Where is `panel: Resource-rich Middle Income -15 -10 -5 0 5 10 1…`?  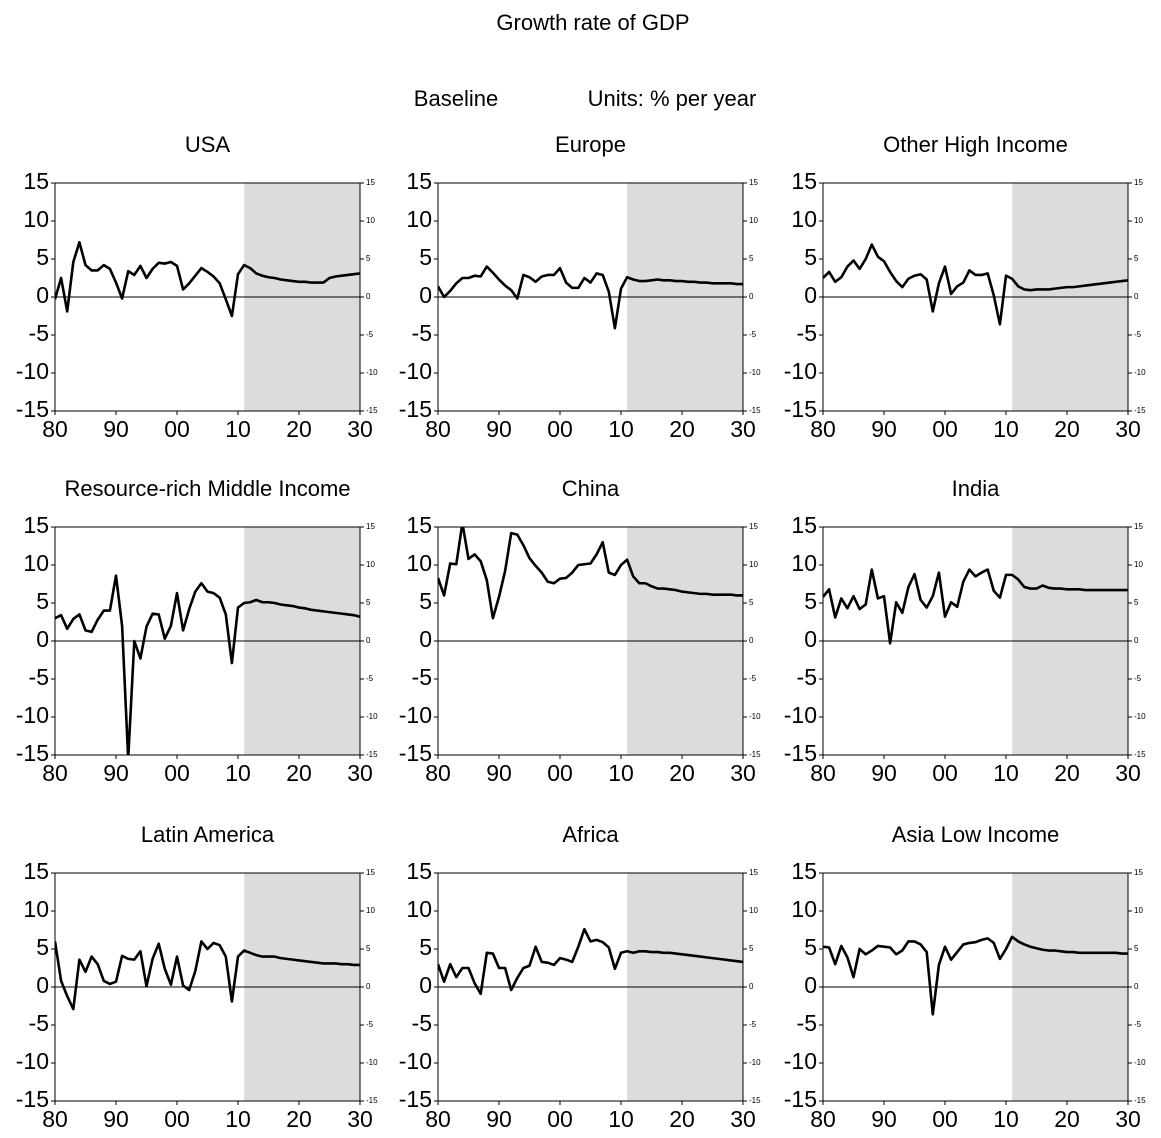
panel: Resource-rich Middle Income -15 -10 -5 0 5 10 1… is located at coordinates (197, 631).